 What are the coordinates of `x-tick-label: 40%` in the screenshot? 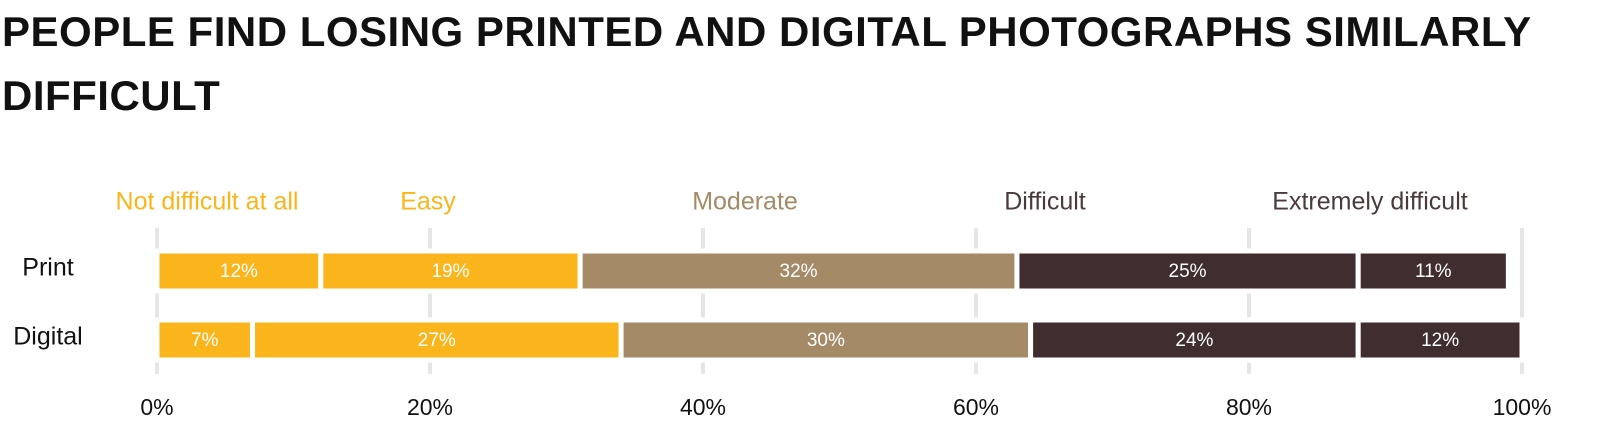 It's located at (703, 407).